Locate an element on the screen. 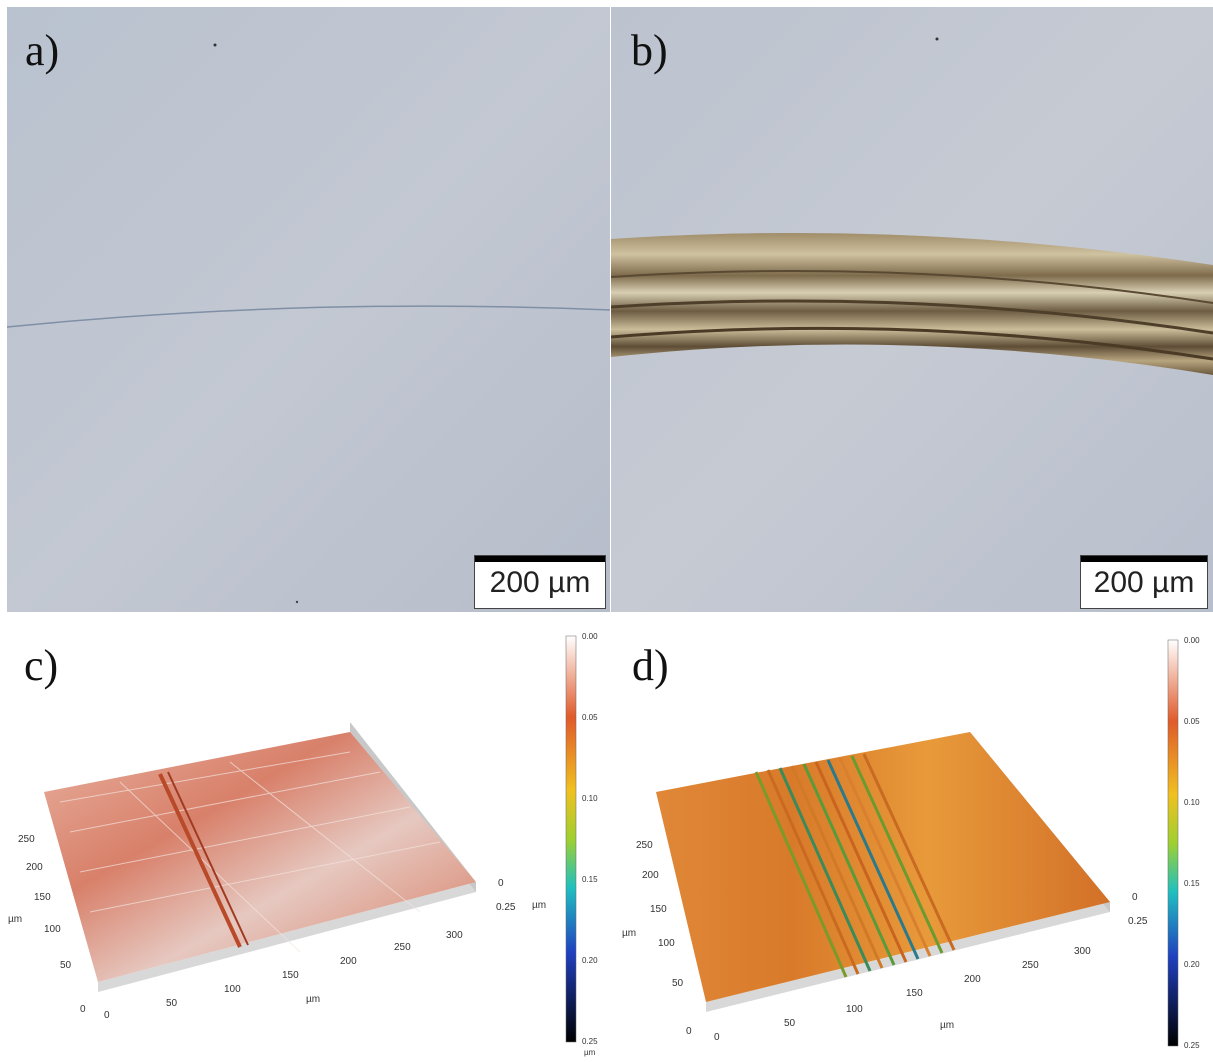 Image resolution: width=1213 pixels, height=1062 pixels. z-unit: µm is located at coordinates (539, 905).